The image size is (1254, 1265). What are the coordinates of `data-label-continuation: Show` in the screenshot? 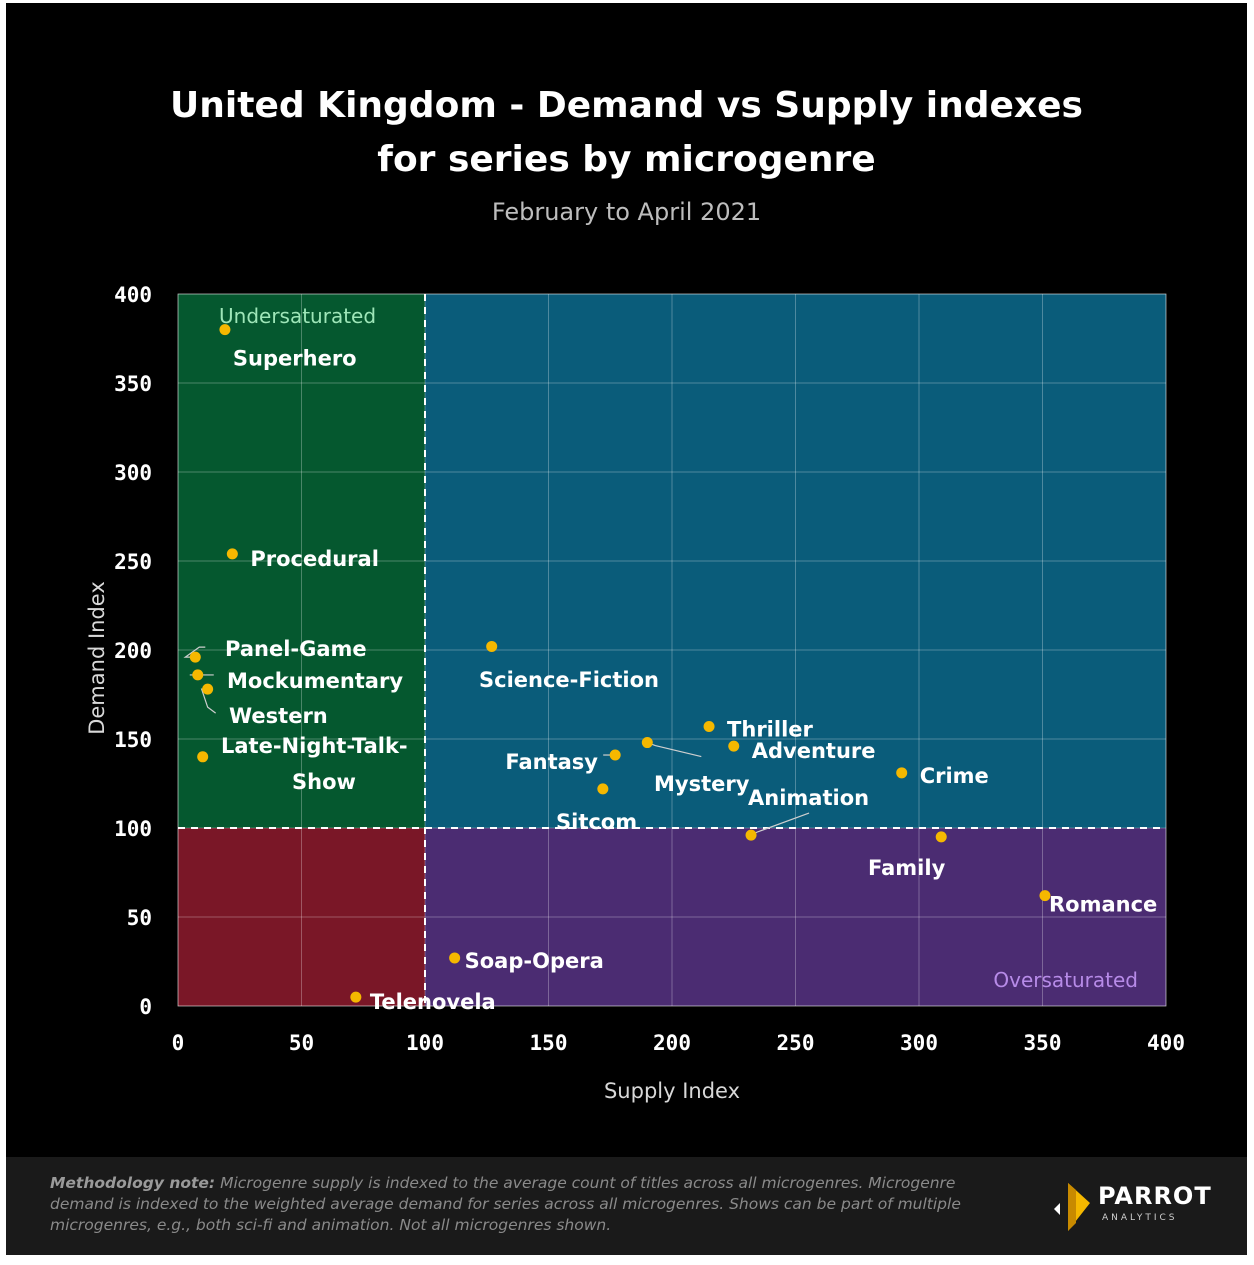 It's located at (324, 782).